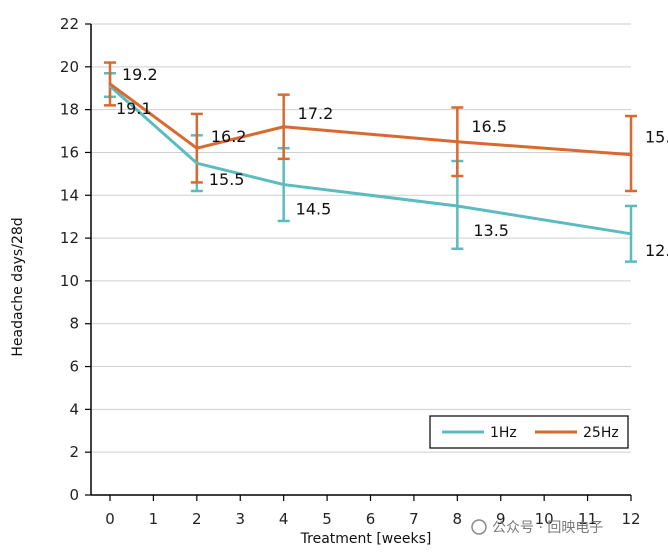 Image resolution: width=668 pixels, height=554 pixels. Describe the element at coordinates (544, 519) in the screenshot. I see `tick-label-x-10: 10` at that location.